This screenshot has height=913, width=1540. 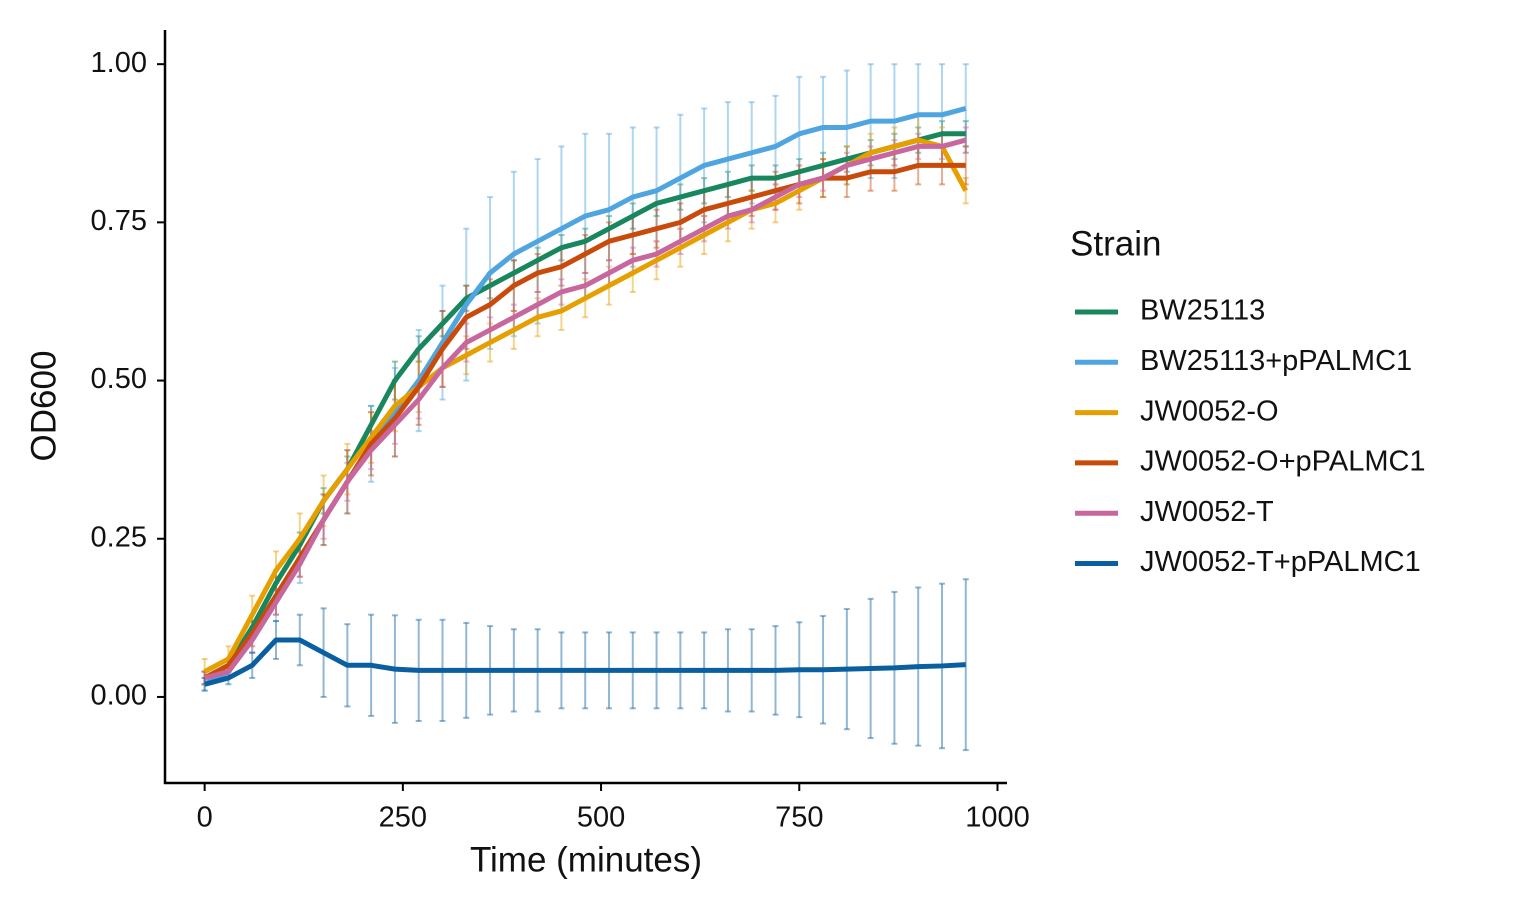 I want to click on legend-label: JW0052-T+pPALMC1, so click(x=1280, y=562).